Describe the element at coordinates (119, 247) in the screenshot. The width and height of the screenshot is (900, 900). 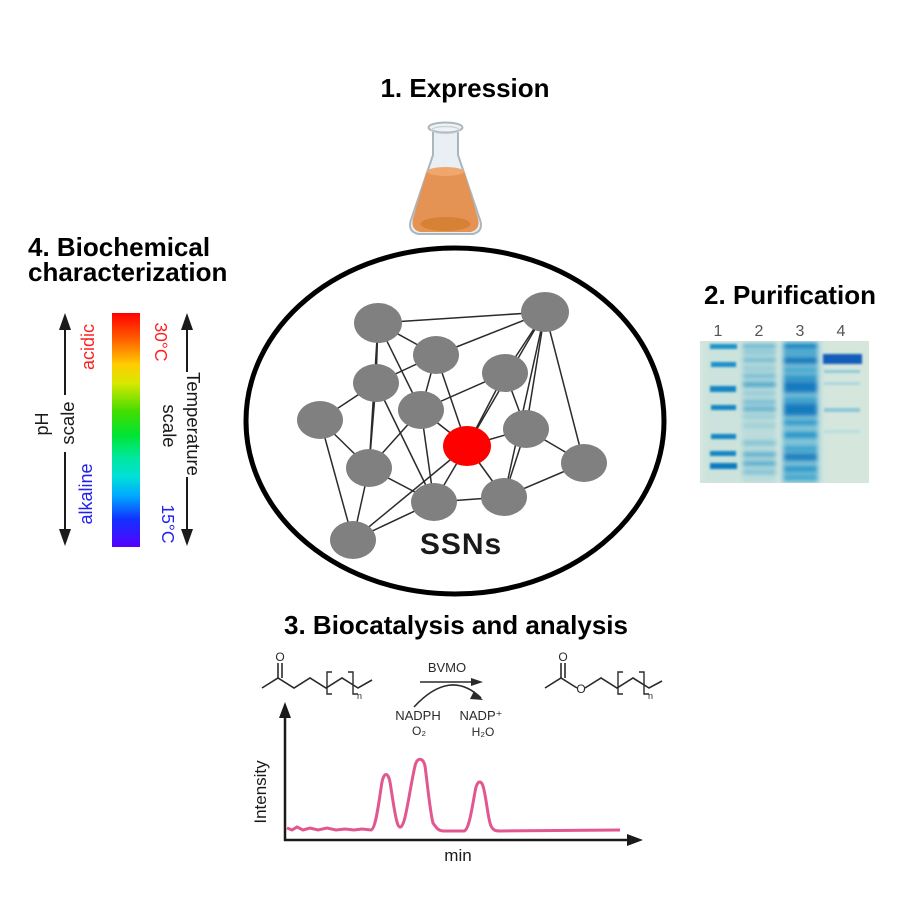
I see `svg-text: 4. Biochemical` at that location.